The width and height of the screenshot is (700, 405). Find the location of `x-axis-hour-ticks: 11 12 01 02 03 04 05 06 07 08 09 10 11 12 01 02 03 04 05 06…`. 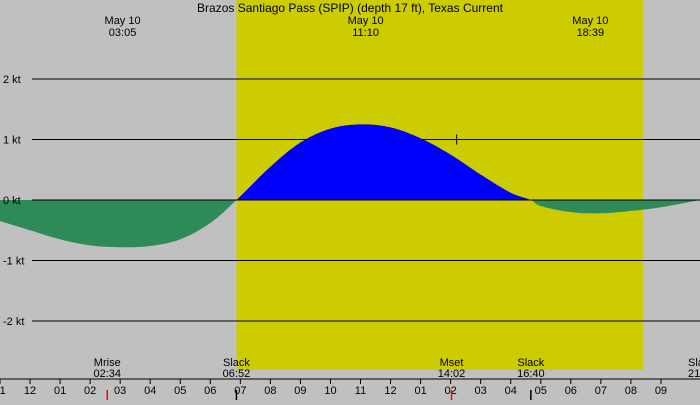

x-axis-hour-ticks: 11 12 01 02 03 04 05 06 07 08 09 10 11 12 01 02 03 04 05 06… is located at coordinates (350, 389).